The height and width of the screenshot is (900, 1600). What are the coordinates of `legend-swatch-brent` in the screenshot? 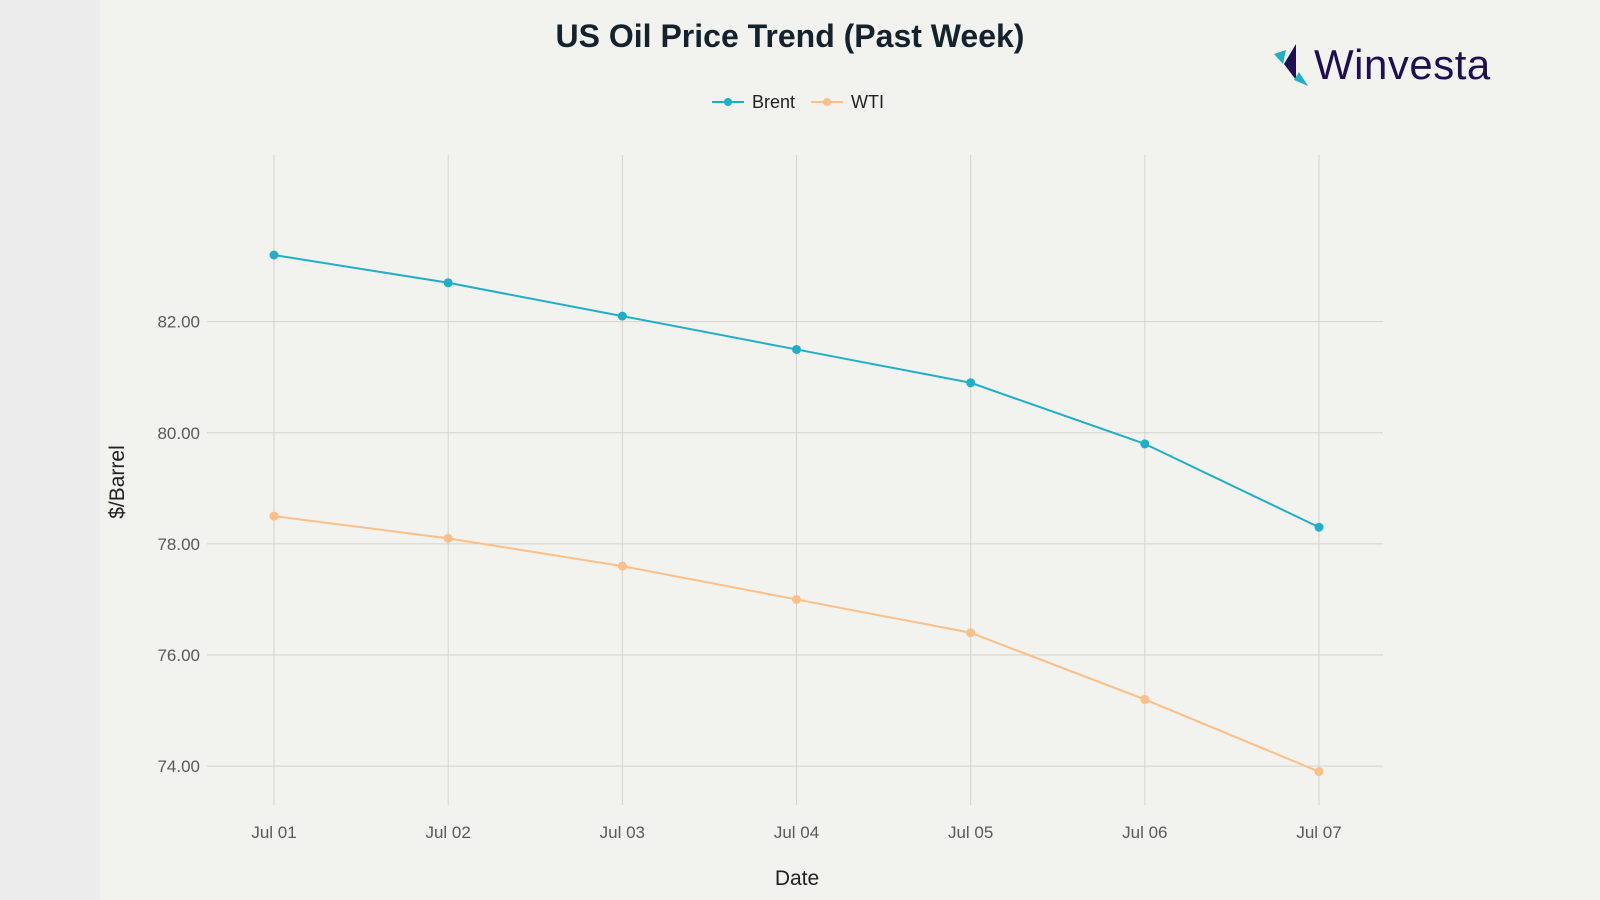 It's located at (728, 102).